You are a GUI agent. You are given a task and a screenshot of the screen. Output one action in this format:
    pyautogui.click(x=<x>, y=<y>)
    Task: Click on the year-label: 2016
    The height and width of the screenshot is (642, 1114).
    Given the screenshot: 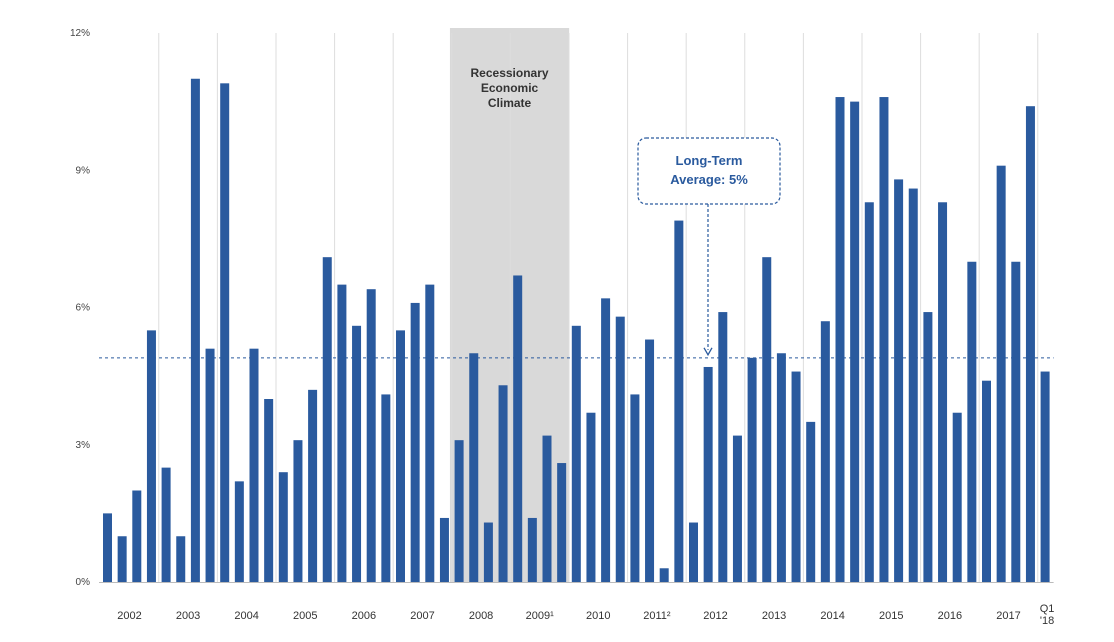 What is the action you would take?
    pyautogui.click(x=950, y=616)
    